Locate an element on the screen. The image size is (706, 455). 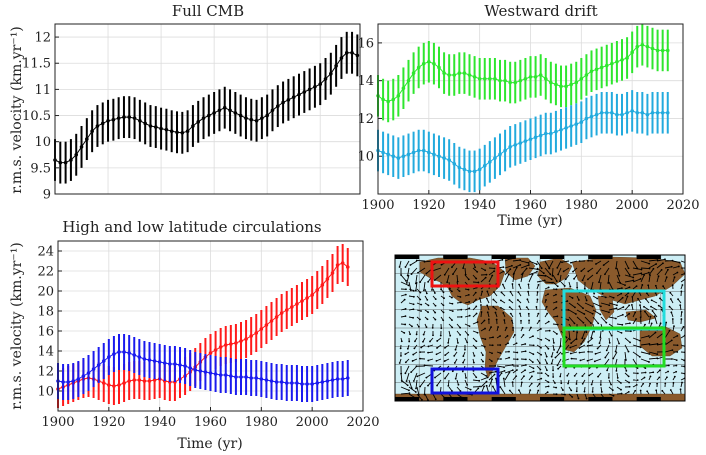
x-tick-label: 1900 is located at coordinates (57, 422).